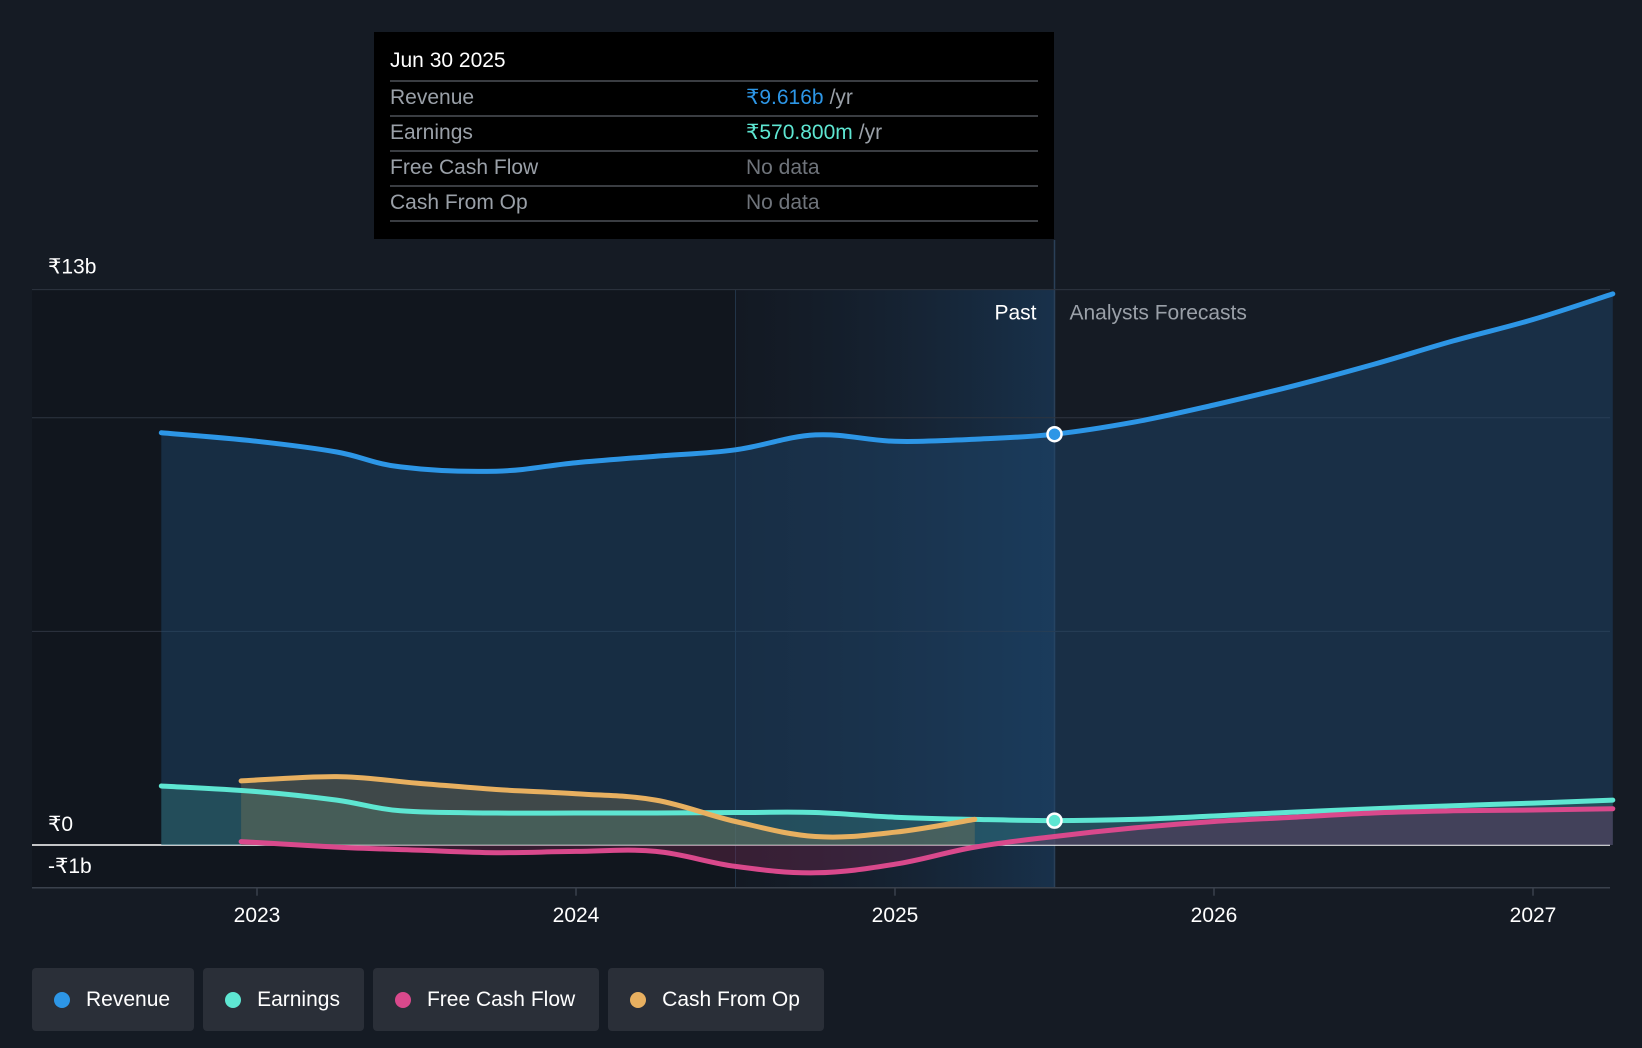 The image size is (1642, 1048). Describe the element at coordinates (785, 97) in the screenshot. I see `tooltip-row-value: ₹9.616b` at that location.